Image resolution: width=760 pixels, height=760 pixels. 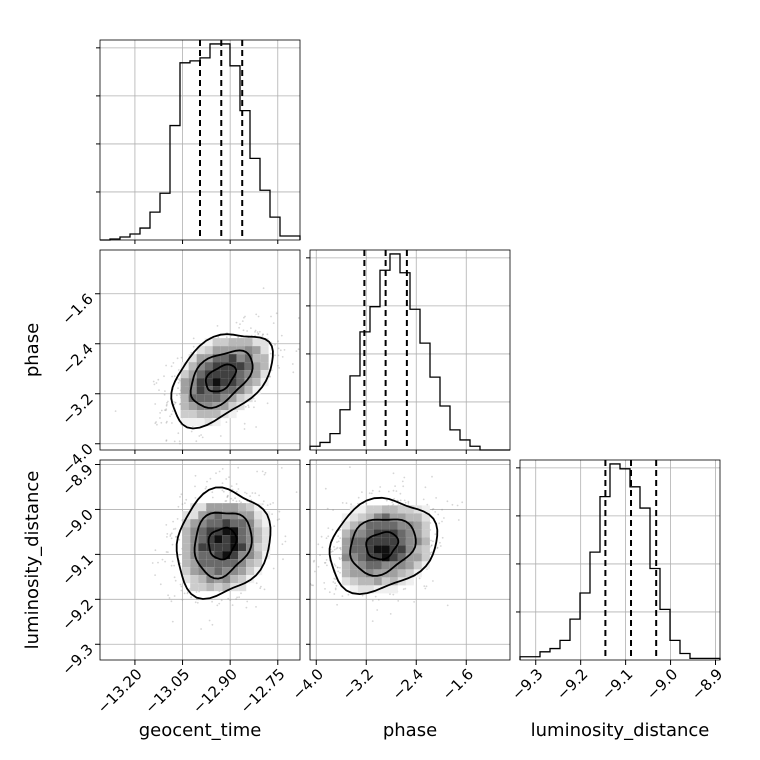 I want to click on x-axis-label-luminosity-distance: luminosity_distance, so click(x=620, y=730).